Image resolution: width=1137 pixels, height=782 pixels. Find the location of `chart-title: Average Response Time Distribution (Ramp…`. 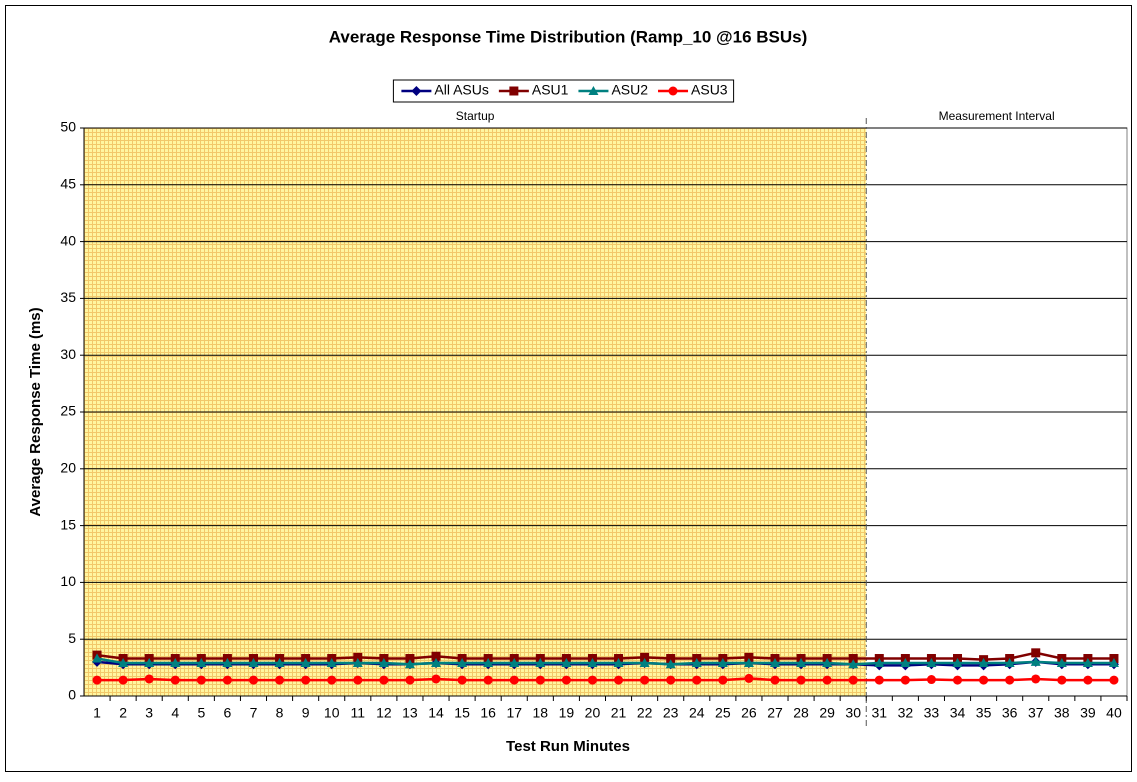

chart-title: Average Response Time Distribution (Ramp… is located at coordinates (568, 36).